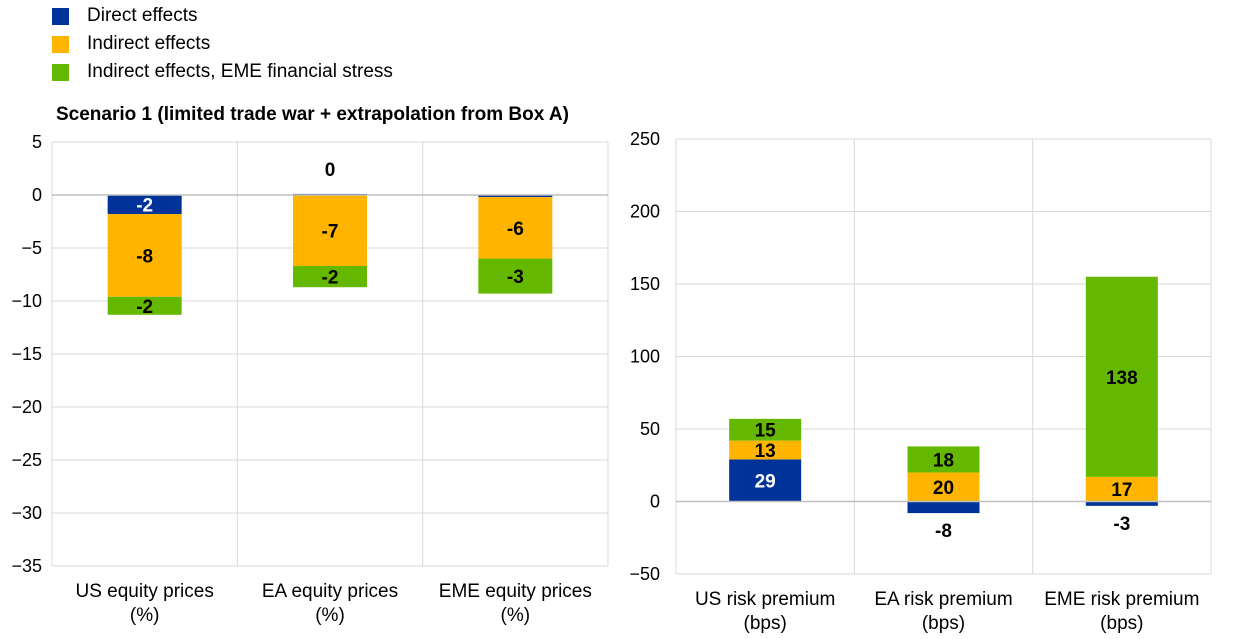  What do you see at coordinates (765, 599) in the screenshot?
I see `category-label: US risk premium` at bounding box center [765, 599].